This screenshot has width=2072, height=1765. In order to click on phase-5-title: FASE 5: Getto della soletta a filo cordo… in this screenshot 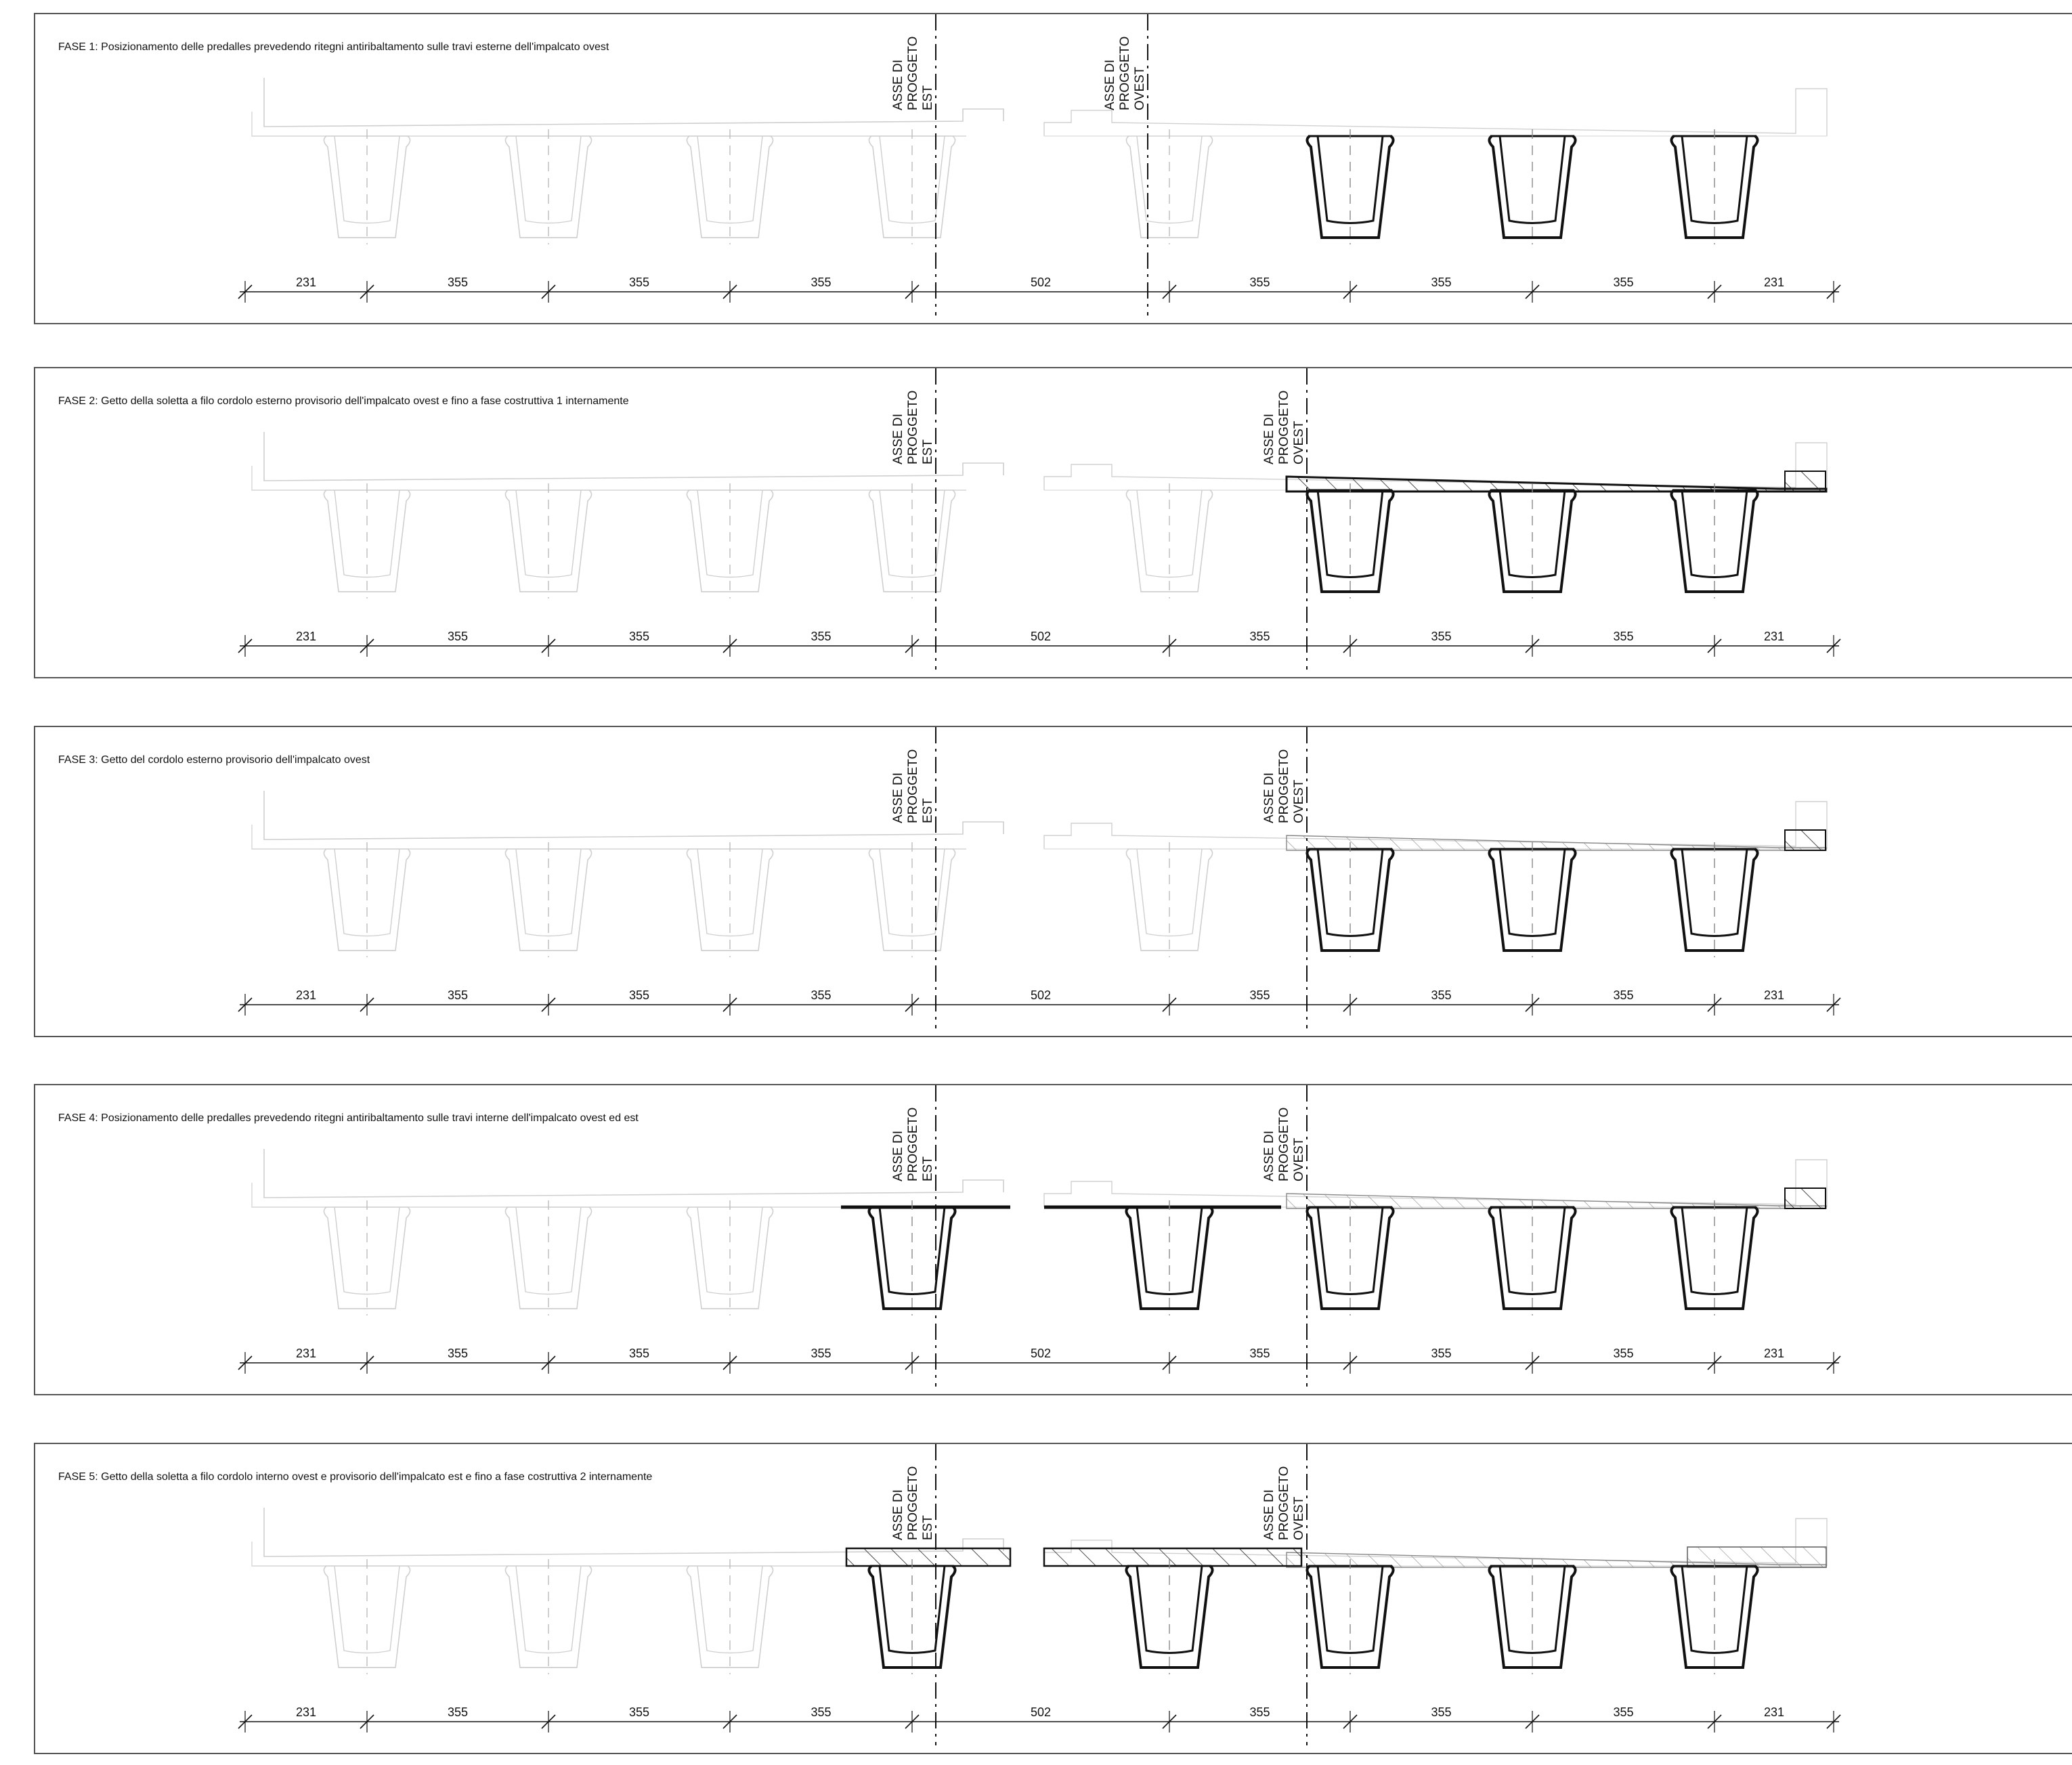, I will do `click(356, 1477)`.